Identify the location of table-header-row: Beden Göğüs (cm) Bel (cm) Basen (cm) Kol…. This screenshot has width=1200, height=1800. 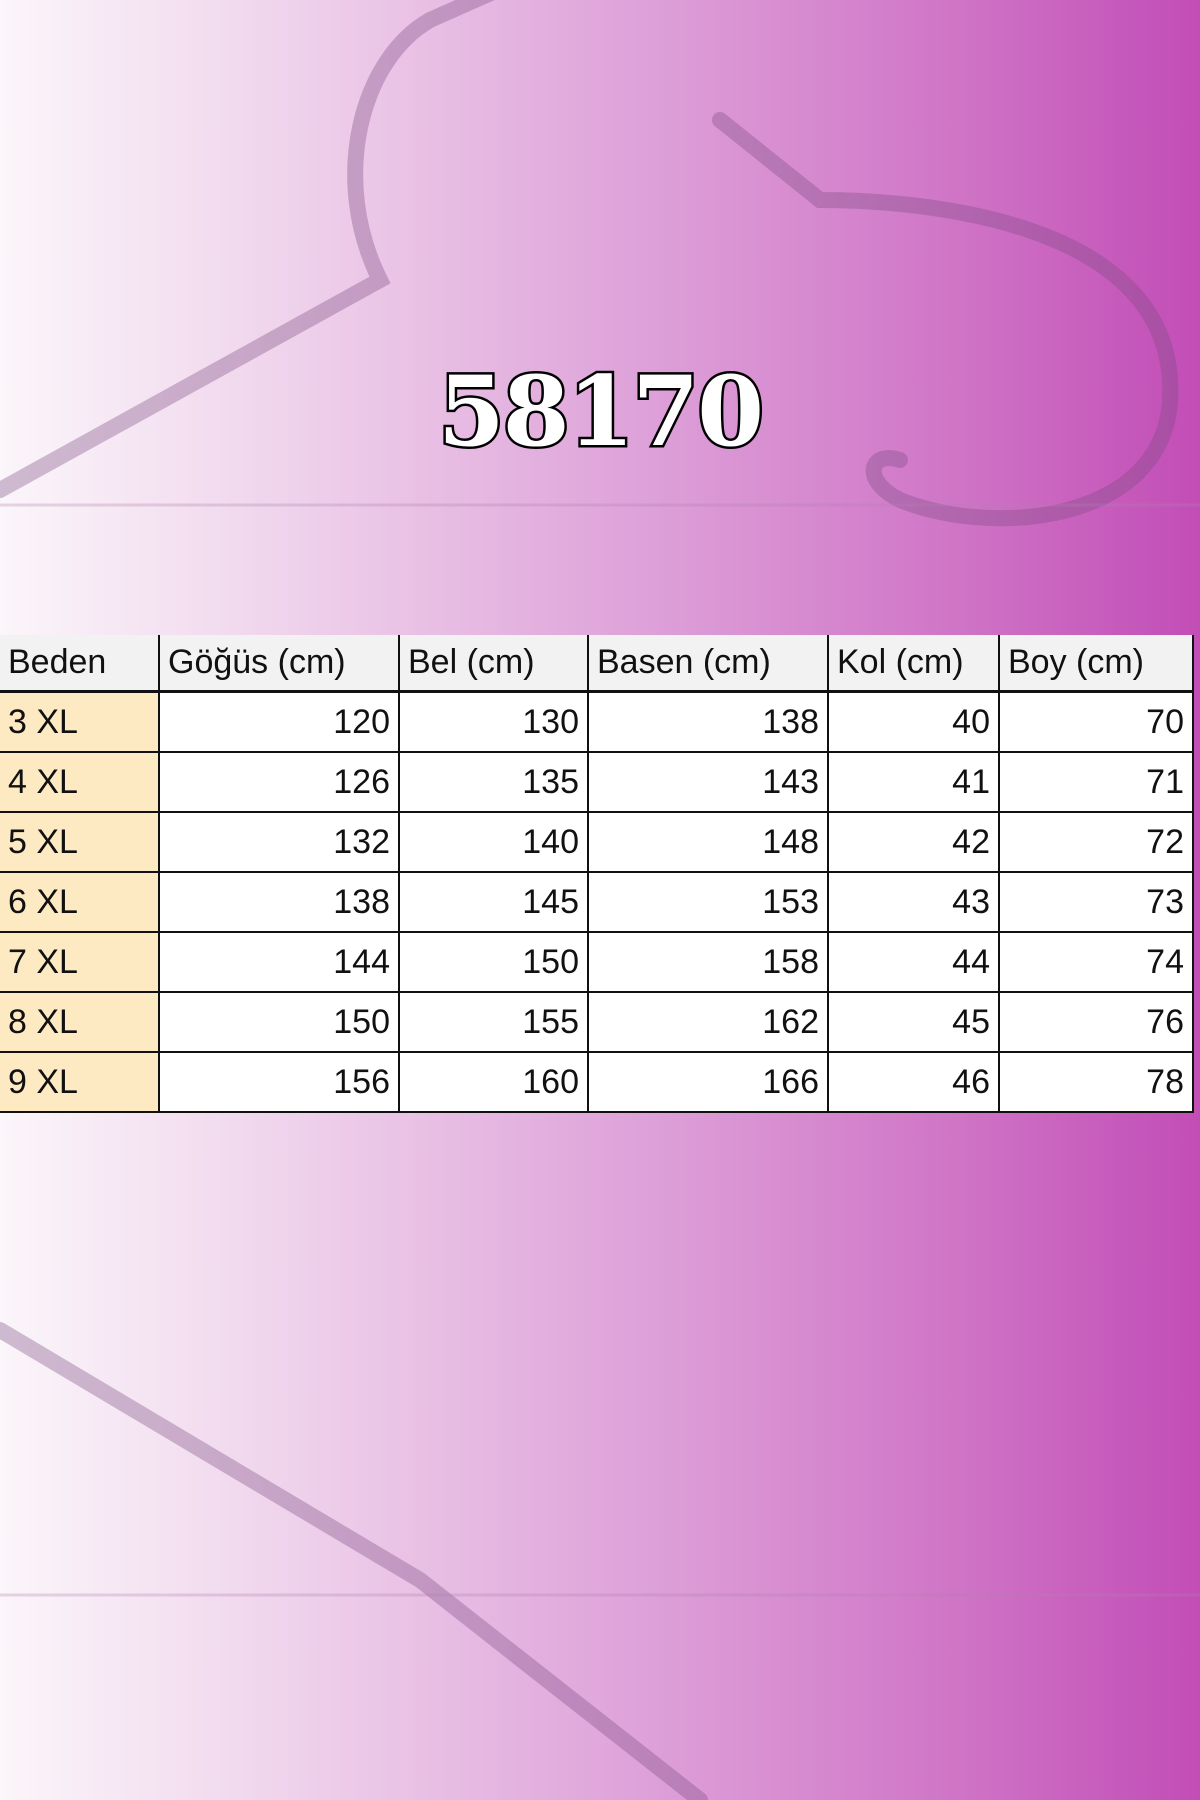
(597, 664).